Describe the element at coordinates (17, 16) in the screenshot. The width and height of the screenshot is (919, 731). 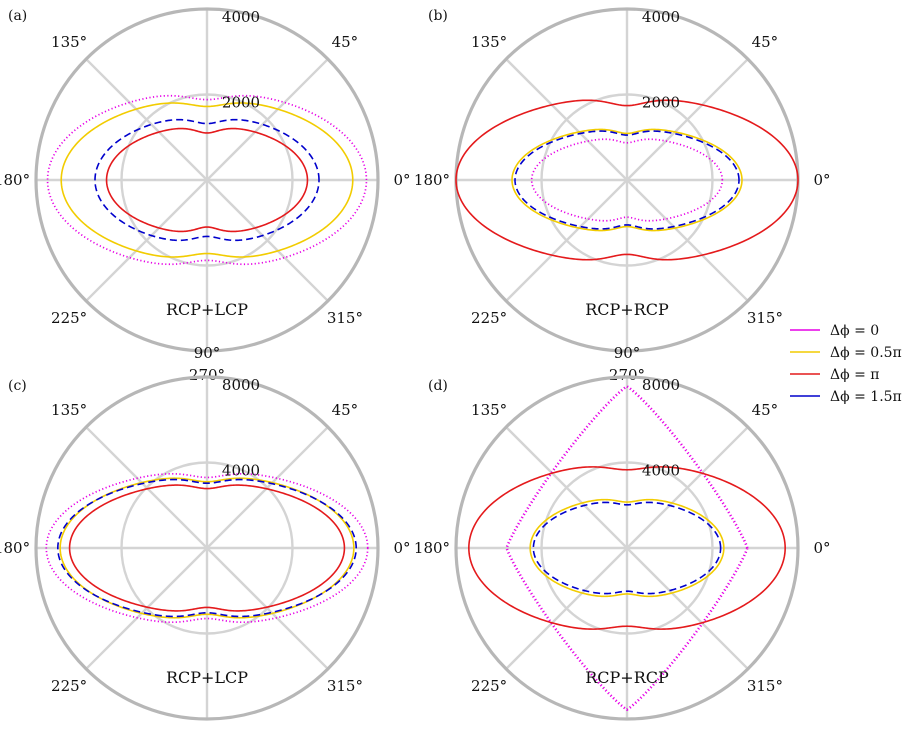
I see `panel-letter: (a)` at that location.